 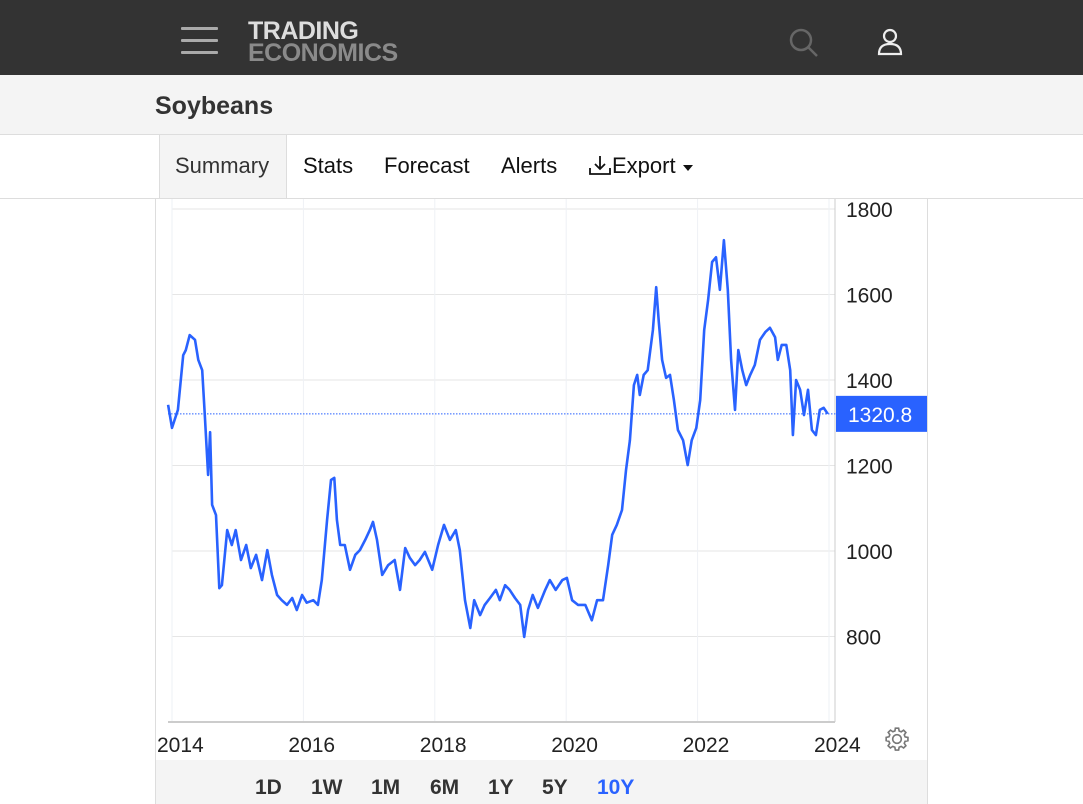 I want to click on tab-alerts: Alerts, so click(x=529, y=166).